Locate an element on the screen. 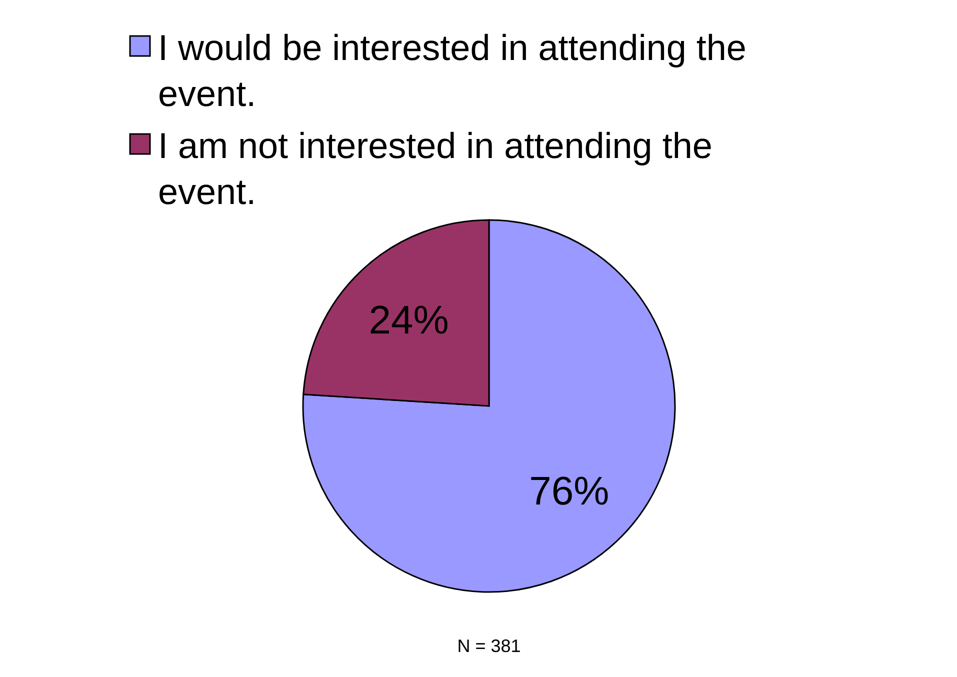 This screenshot has width=957, height=677. text: N = 381 is located at coordinates (489, 646).